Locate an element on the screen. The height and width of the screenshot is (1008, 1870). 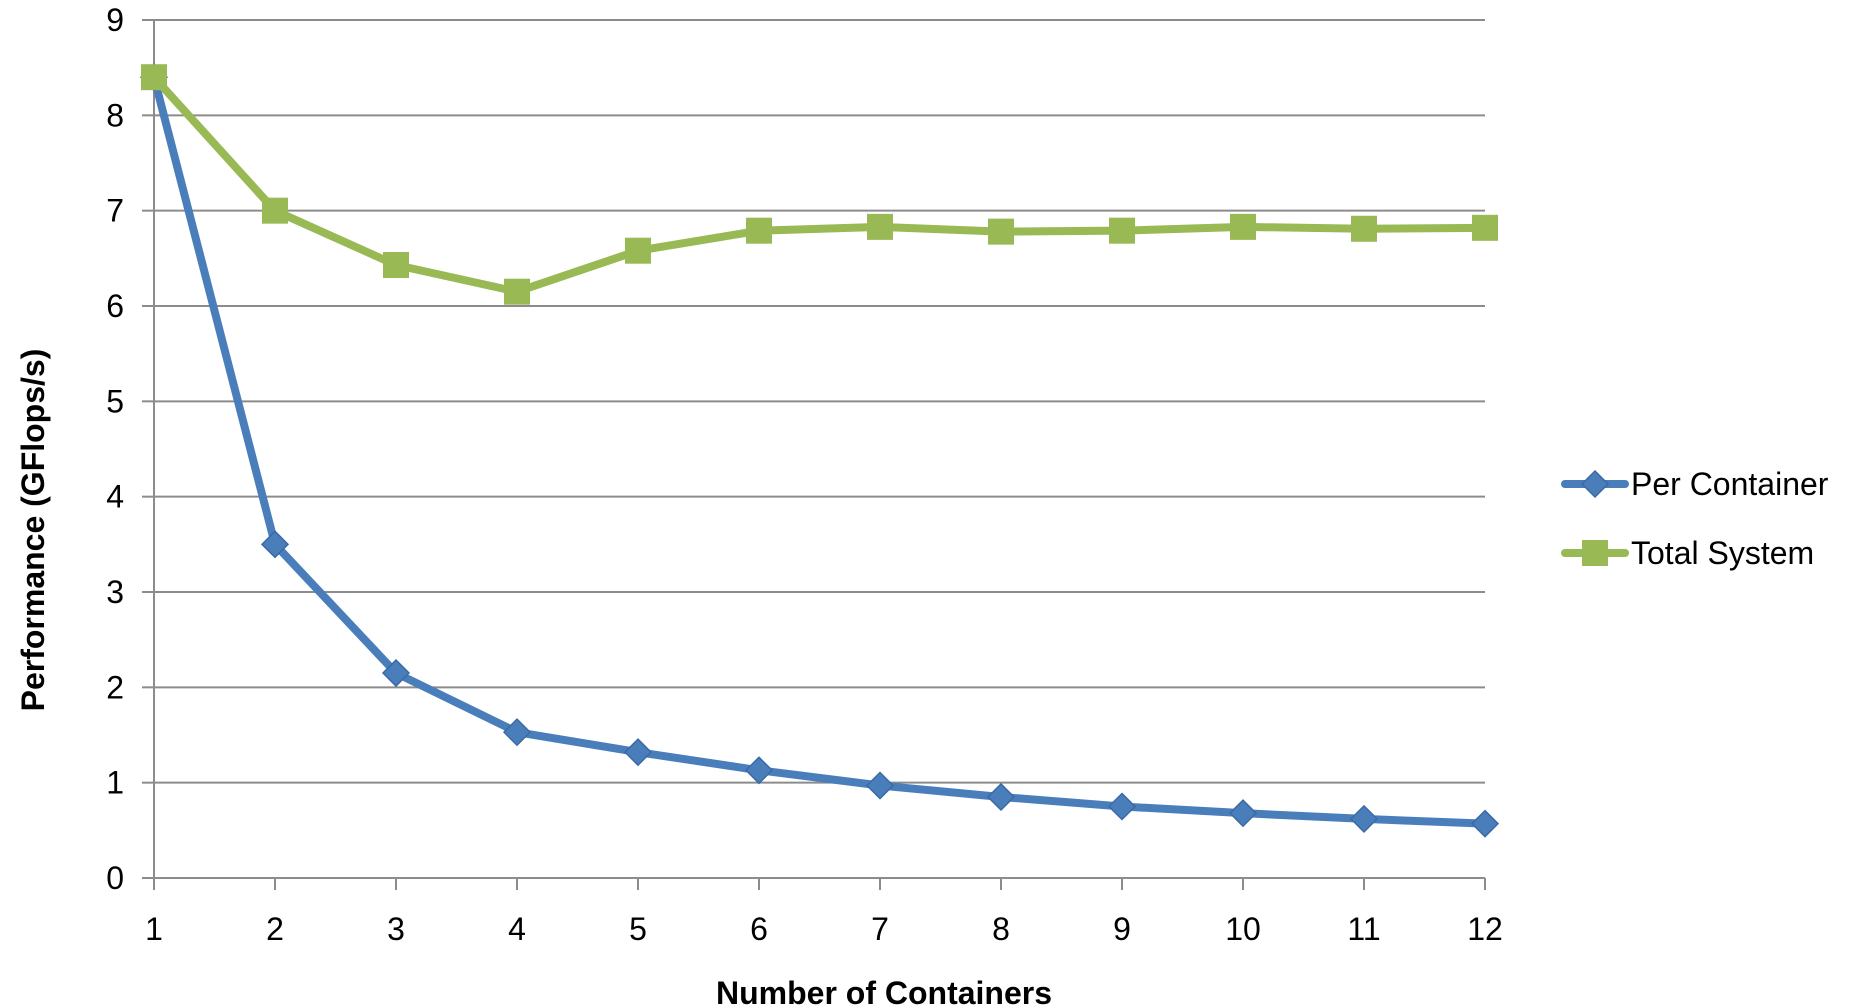
x-tick-label: 5 is located at coordinates (638, 929).